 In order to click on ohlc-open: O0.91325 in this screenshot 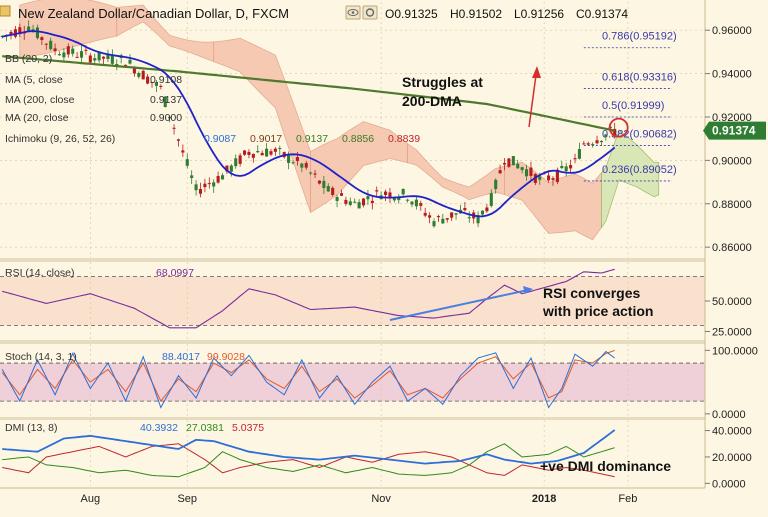, I will do `click(411, 14)`.